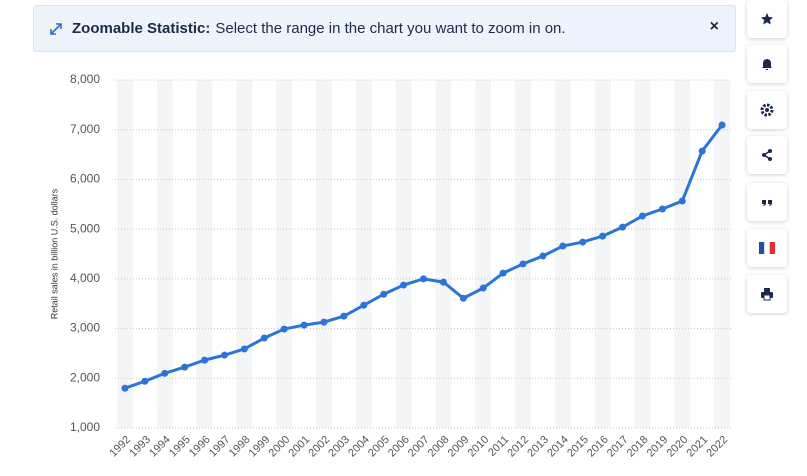 This screenshot has width=807, height=476. I want to click on x-tick-label: 2009, so click(459, 447).